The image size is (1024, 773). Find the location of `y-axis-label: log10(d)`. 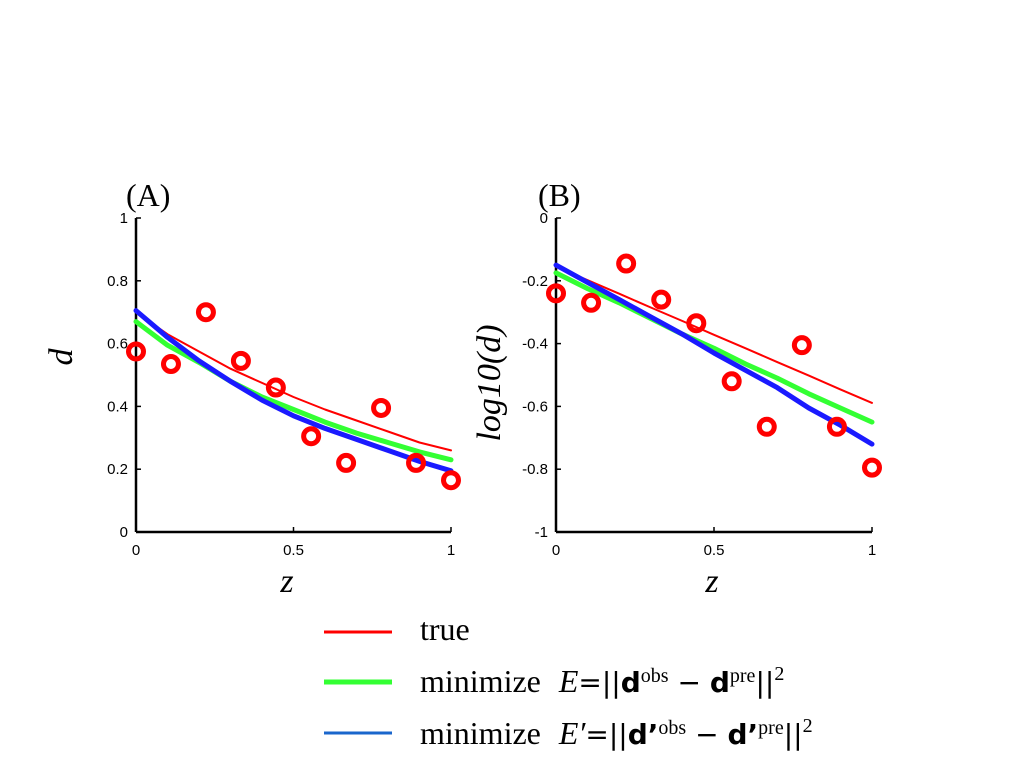

y-axis-label: log10(d) is located at coordinates (489, 382).